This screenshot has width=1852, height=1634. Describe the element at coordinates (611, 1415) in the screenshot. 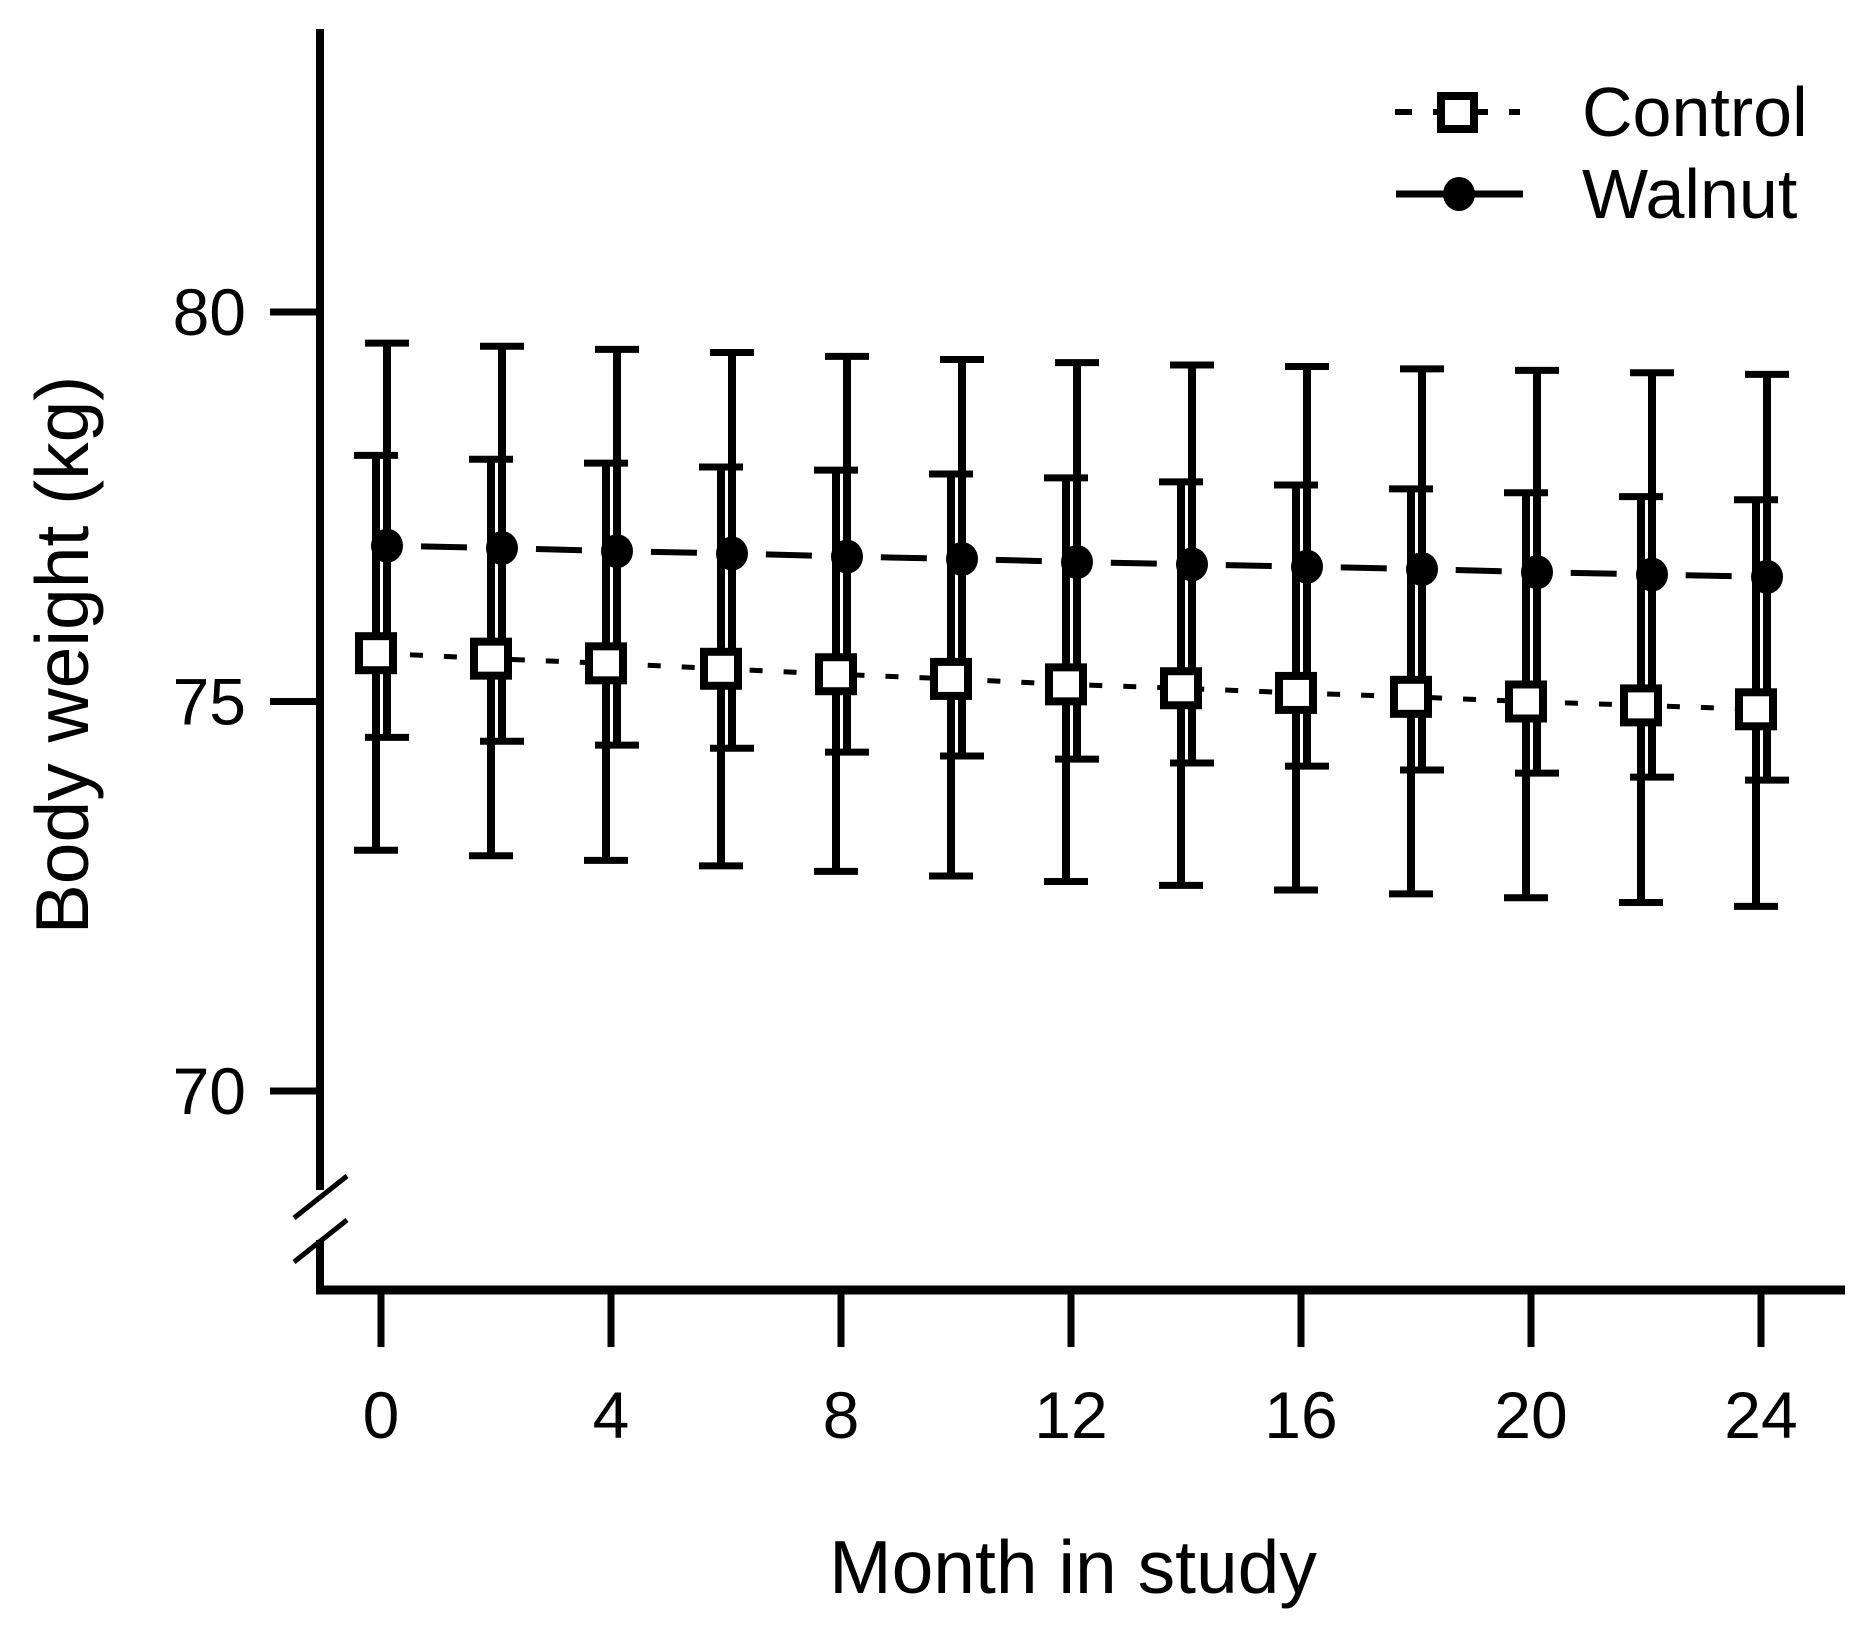

I see `x-tick-label: 4` at that location.